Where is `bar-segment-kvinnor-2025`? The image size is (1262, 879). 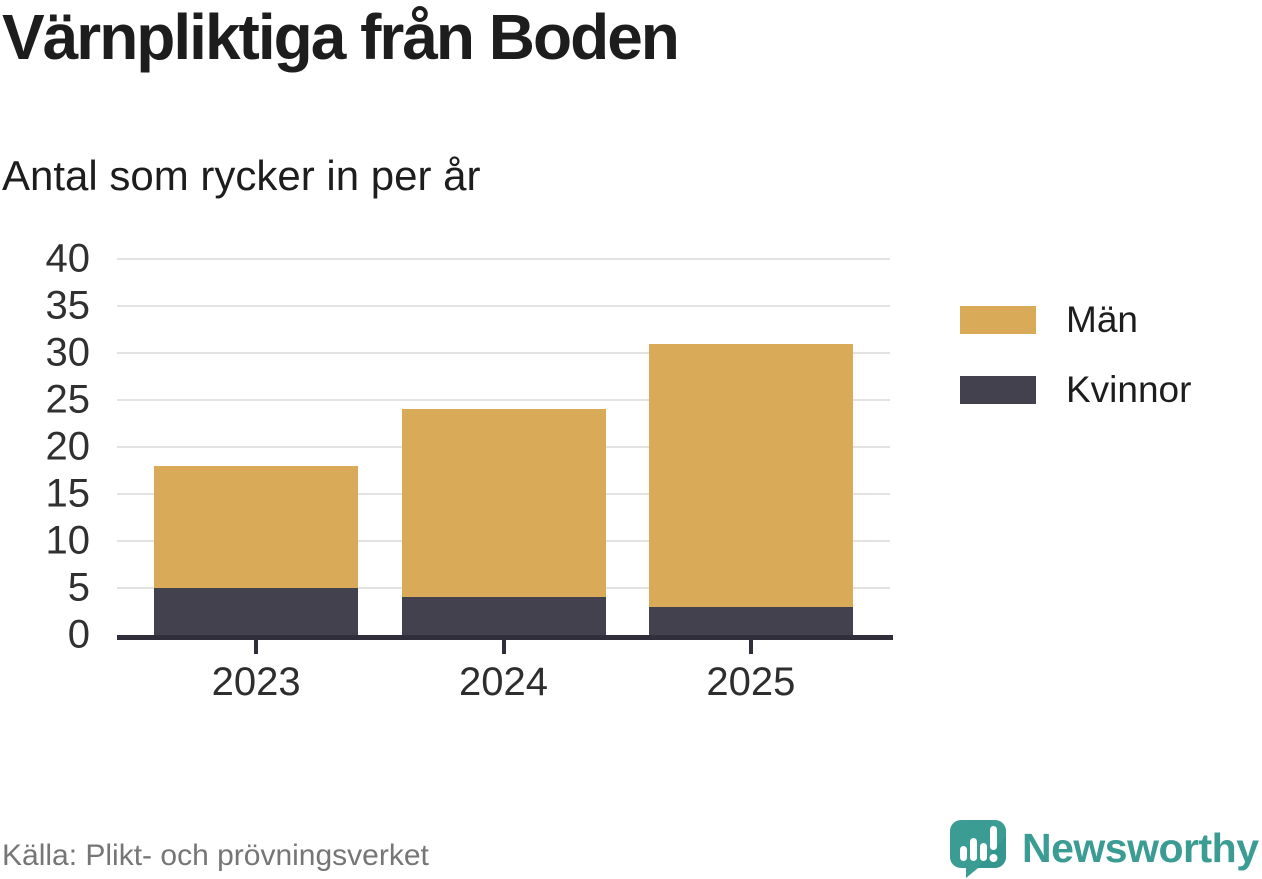 bar-segment-kvinnor-2025 is located at coordinates (750, 620).